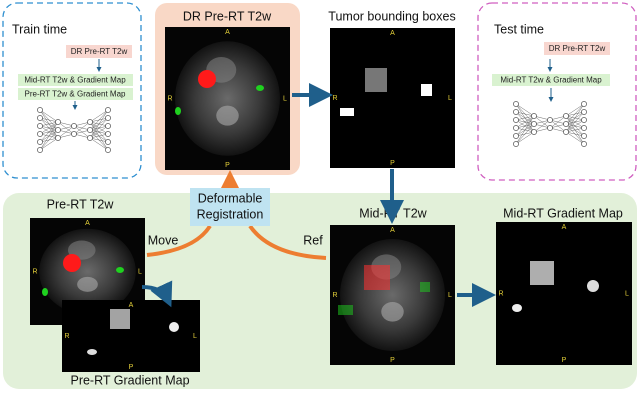 This screenshot has height=397, width=640. I want to click on test-panel, so click(557, 91).